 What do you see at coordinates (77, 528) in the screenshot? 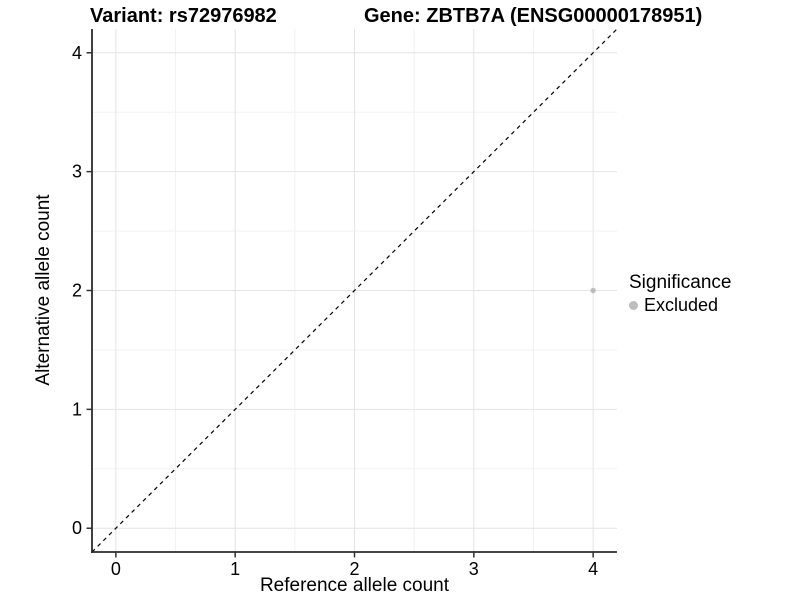
I see `y-tick-label: 0` at bounding box center [77, 528].